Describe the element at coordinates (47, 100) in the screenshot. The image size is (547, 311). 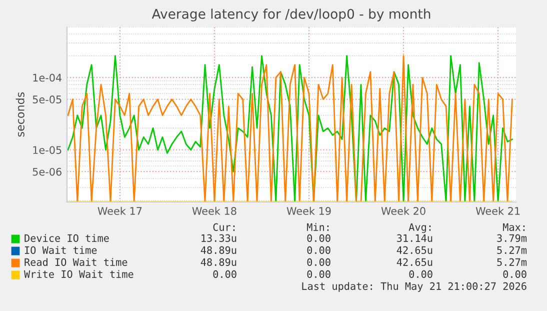
I see `y-tick-label: 5e-05` at that location.